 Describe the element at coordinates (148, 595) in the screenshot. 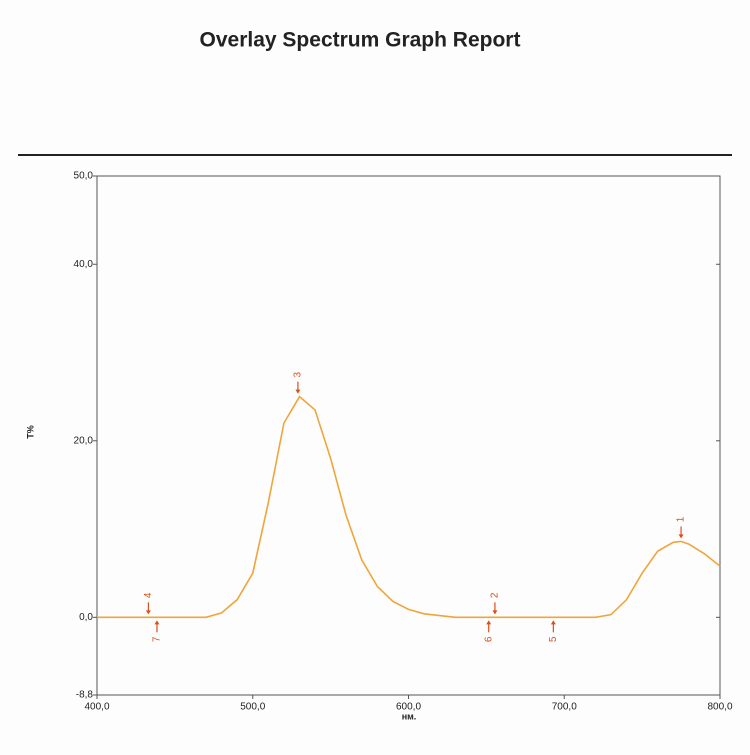

I see `marker-label: 4` at that location.